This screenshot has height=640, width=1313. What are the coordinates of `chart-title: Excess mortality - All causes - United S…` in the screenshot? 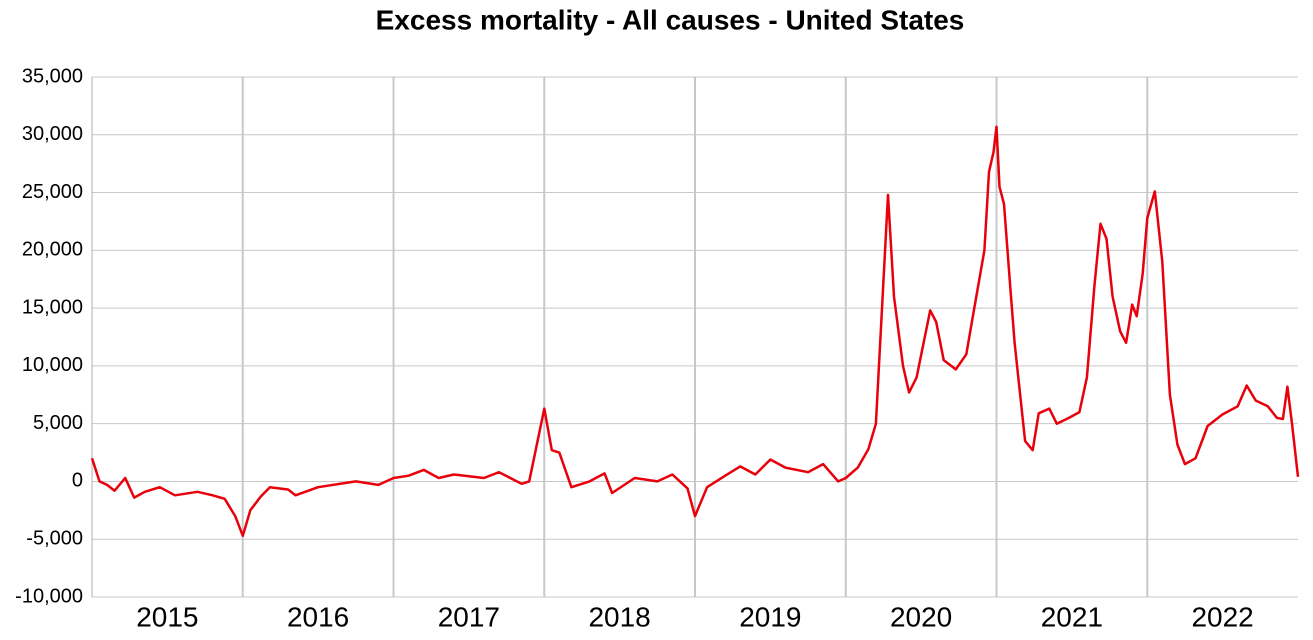 It's located at (670, 19).